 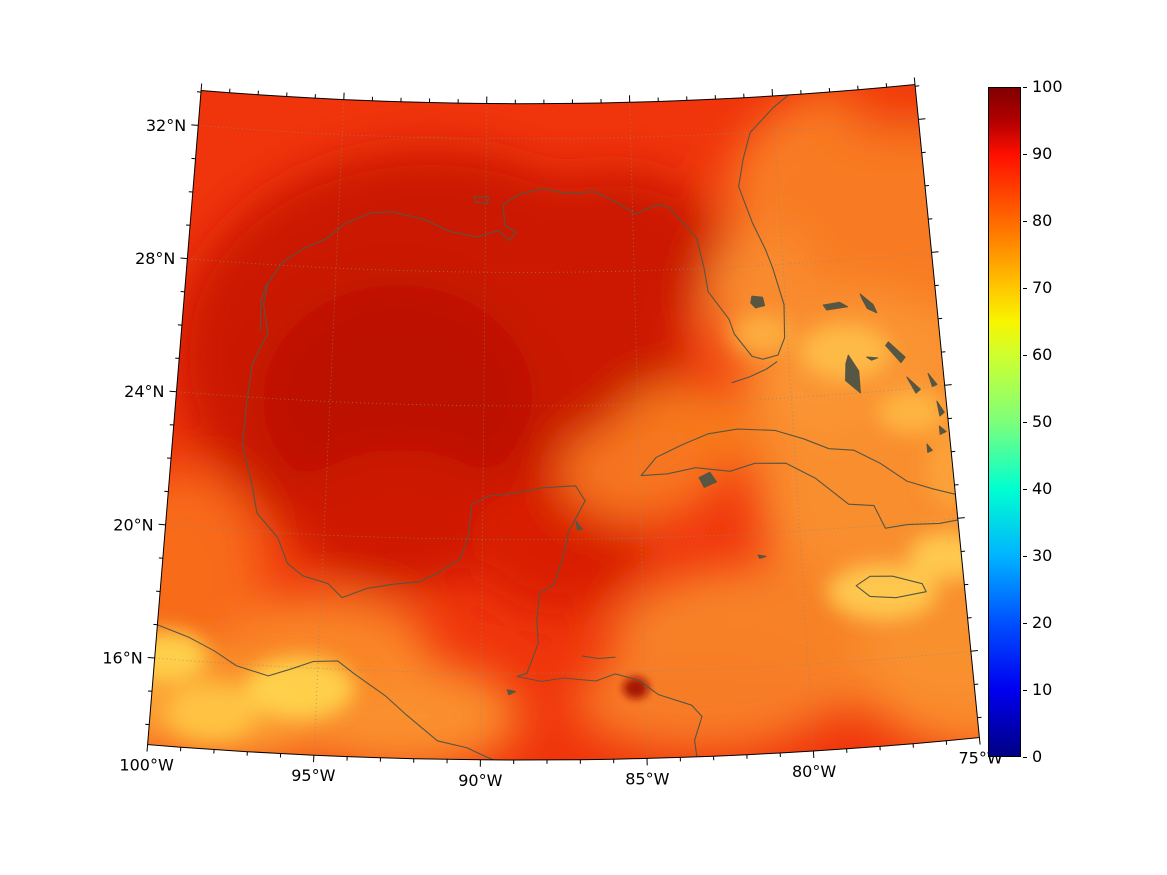 I want to click on coastline-ragged-island, so click(x=929, y=448).